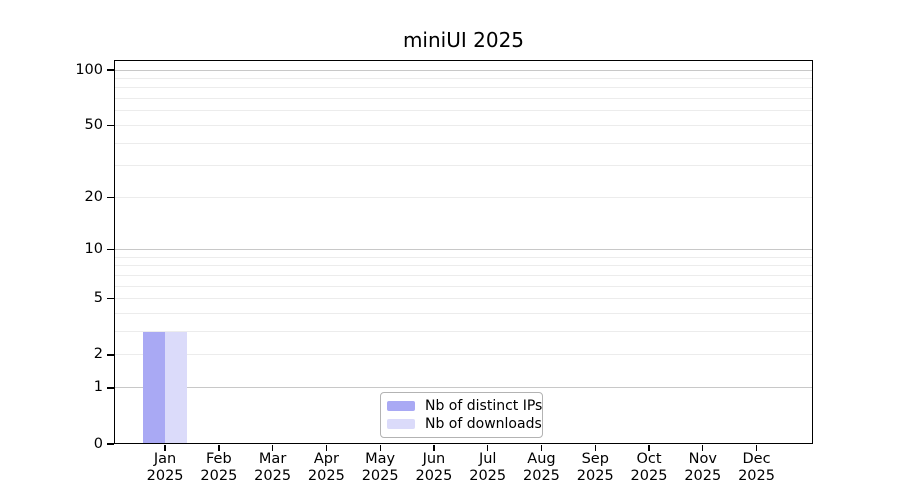 The image size is (900, 500). I want to click on chart-title: miniUI 2025, so click(463, 40).